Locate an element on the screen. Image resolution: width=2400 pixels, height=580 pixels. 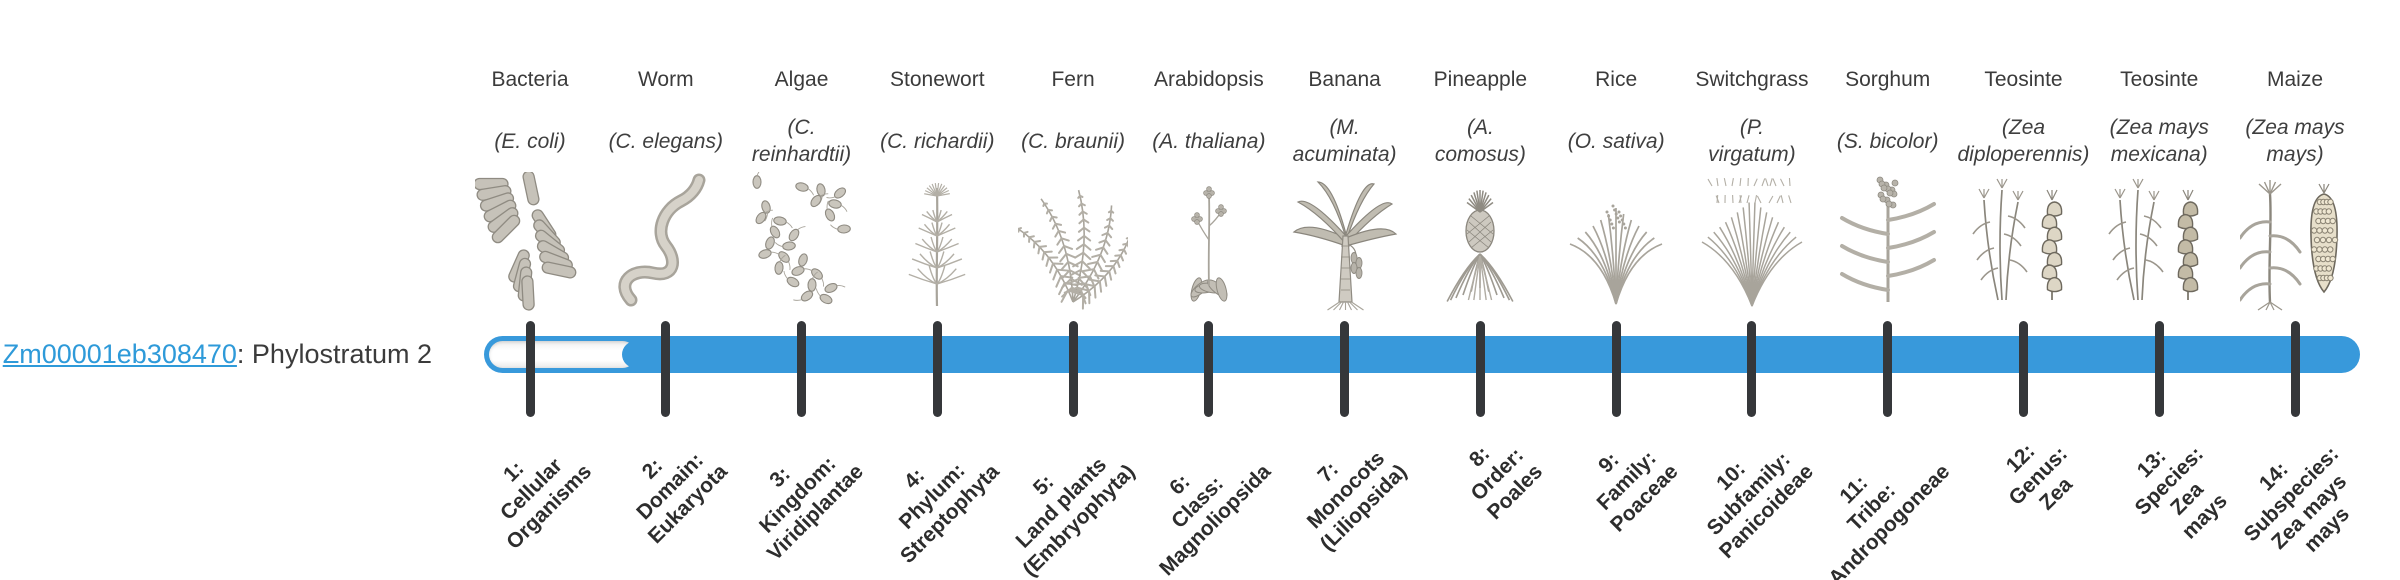
switchgrass-icon is located at coordinates (1752, 242).